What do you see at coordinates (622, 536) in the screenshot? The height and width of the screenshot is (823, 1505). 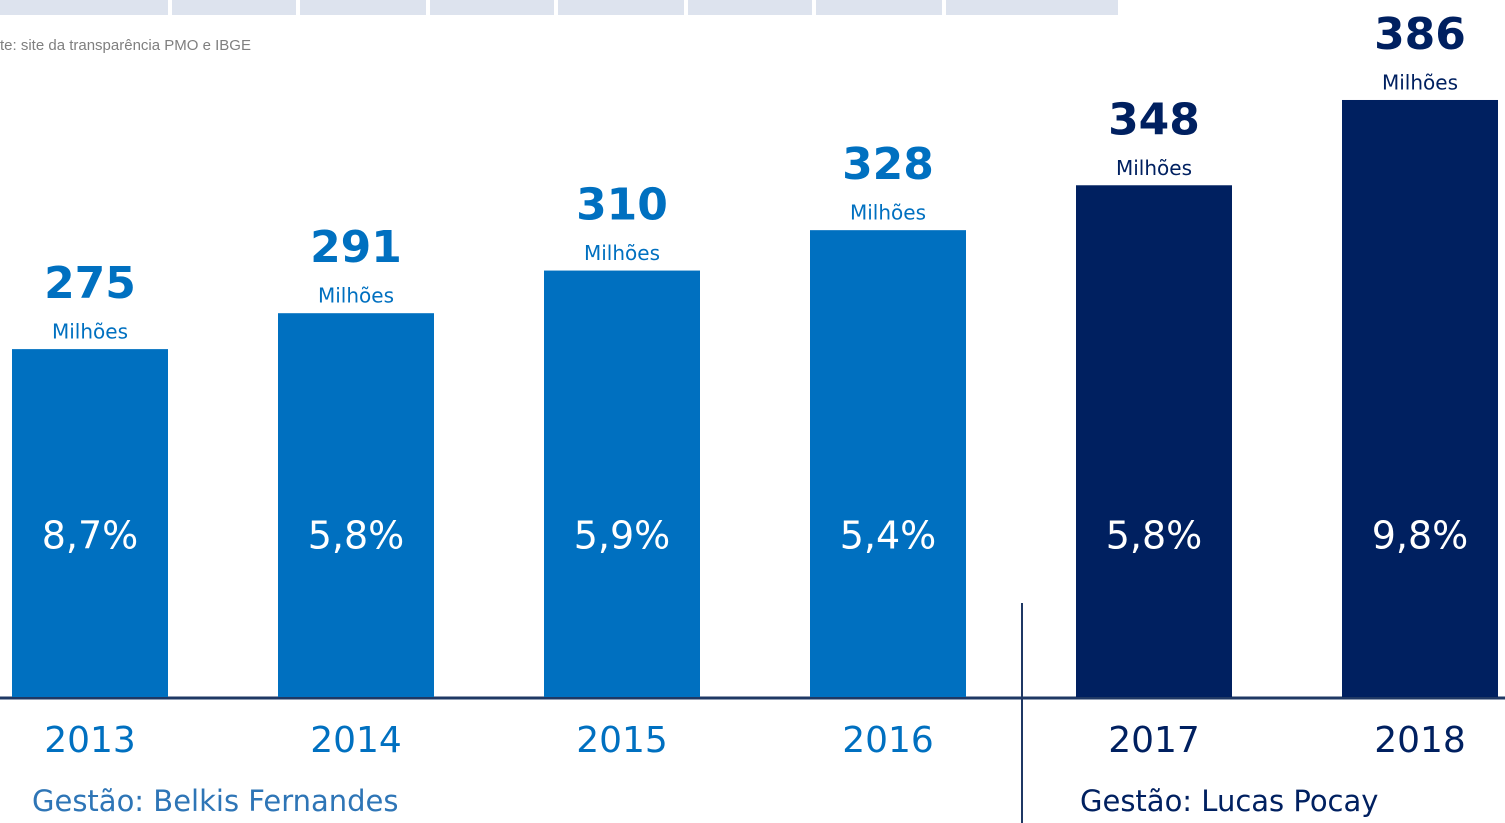 I see `bar-inner-label: 5,9%` at bounding box center [622, 536].